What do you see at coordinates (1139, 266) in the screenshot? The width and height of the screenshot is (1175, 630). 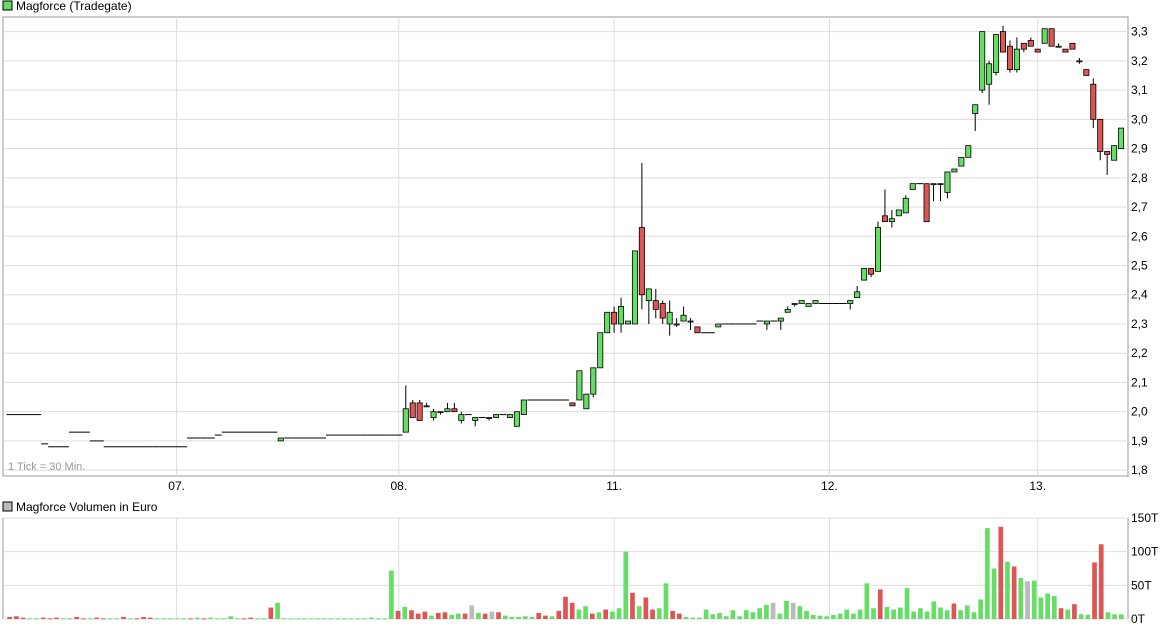 I see `price-y-tick-label: 2,5` at bounding box center [1139, 266].